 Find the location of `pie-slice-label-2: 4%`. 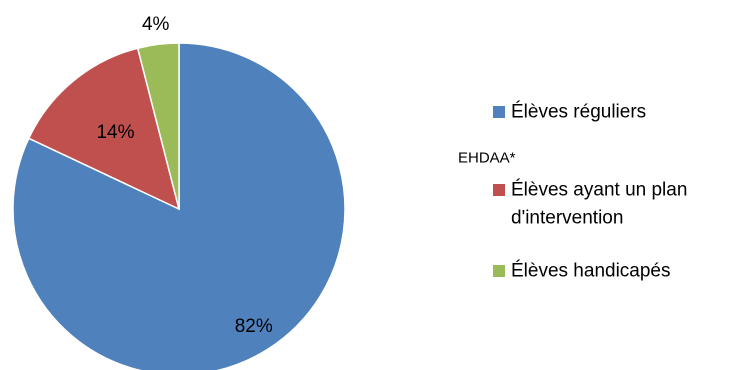

pie-slice-label-2: 4% is located at coordinates (156, 24).